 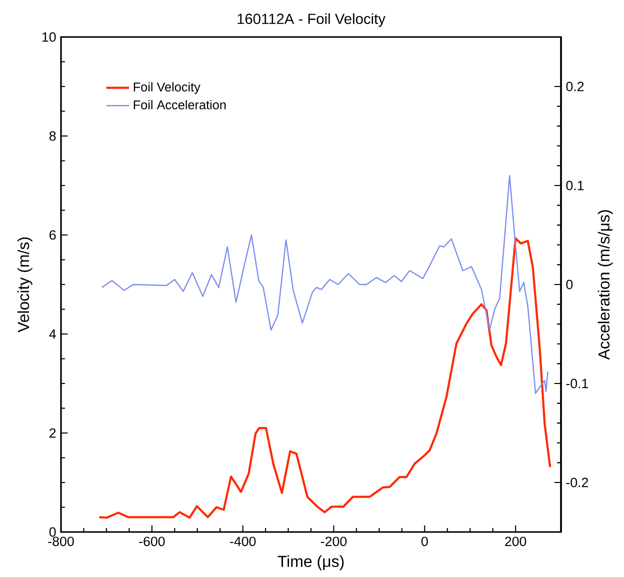 What do you see at coordinates (61, 541) in the screenshot?
I see `x-tick-label: -800` at bounding box center [61, 541].